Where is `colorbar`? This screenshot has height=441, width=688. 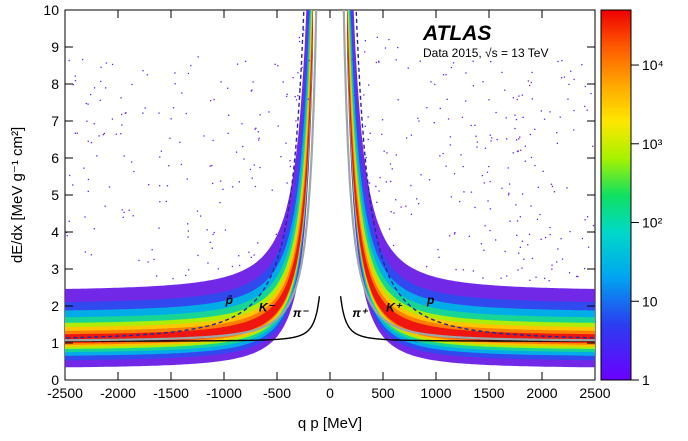
colorbar is located at coordinates (616, 195).